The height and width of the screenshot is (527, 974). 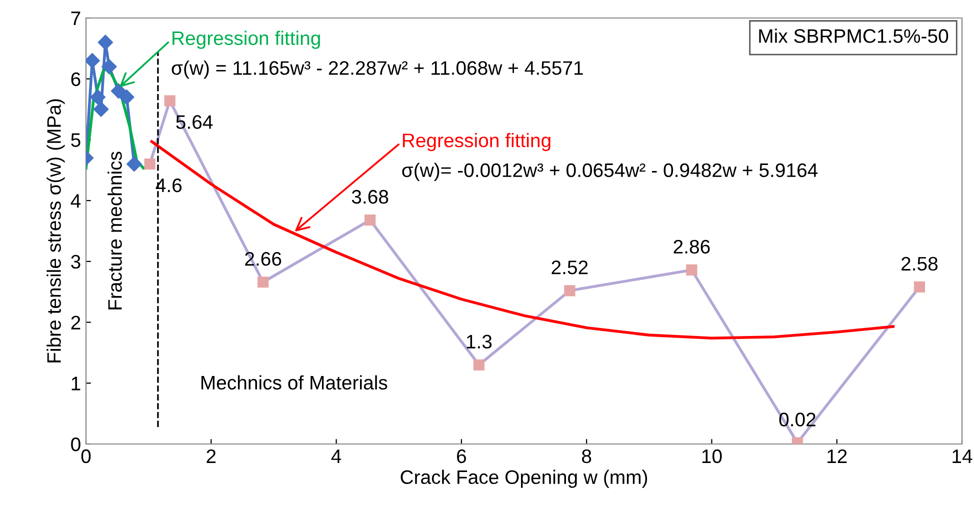 What do you see at coordinates (370, 197) in the screenshot?
I see `data-label: 3.68` at bounding box center [370, 197].